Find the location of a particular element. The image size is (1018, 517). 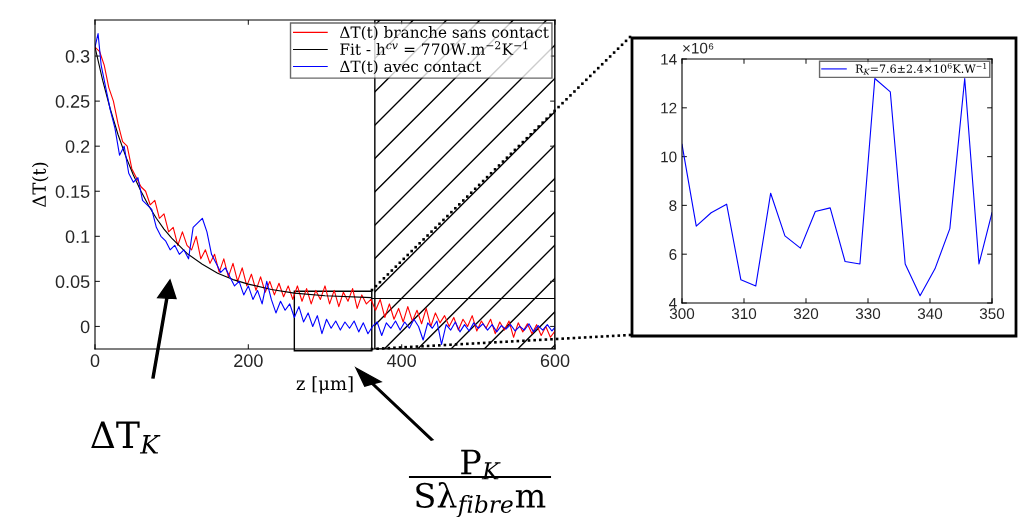

y-tick-label: 8 is located at coordinates (673, 206).